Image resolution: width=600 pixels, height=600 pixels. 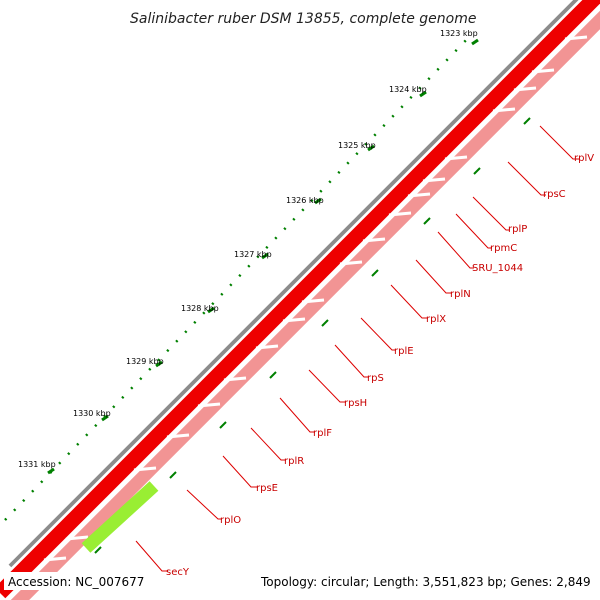 I want to click on kbp-label: 1324 kbp, so click(x=408, y=89).